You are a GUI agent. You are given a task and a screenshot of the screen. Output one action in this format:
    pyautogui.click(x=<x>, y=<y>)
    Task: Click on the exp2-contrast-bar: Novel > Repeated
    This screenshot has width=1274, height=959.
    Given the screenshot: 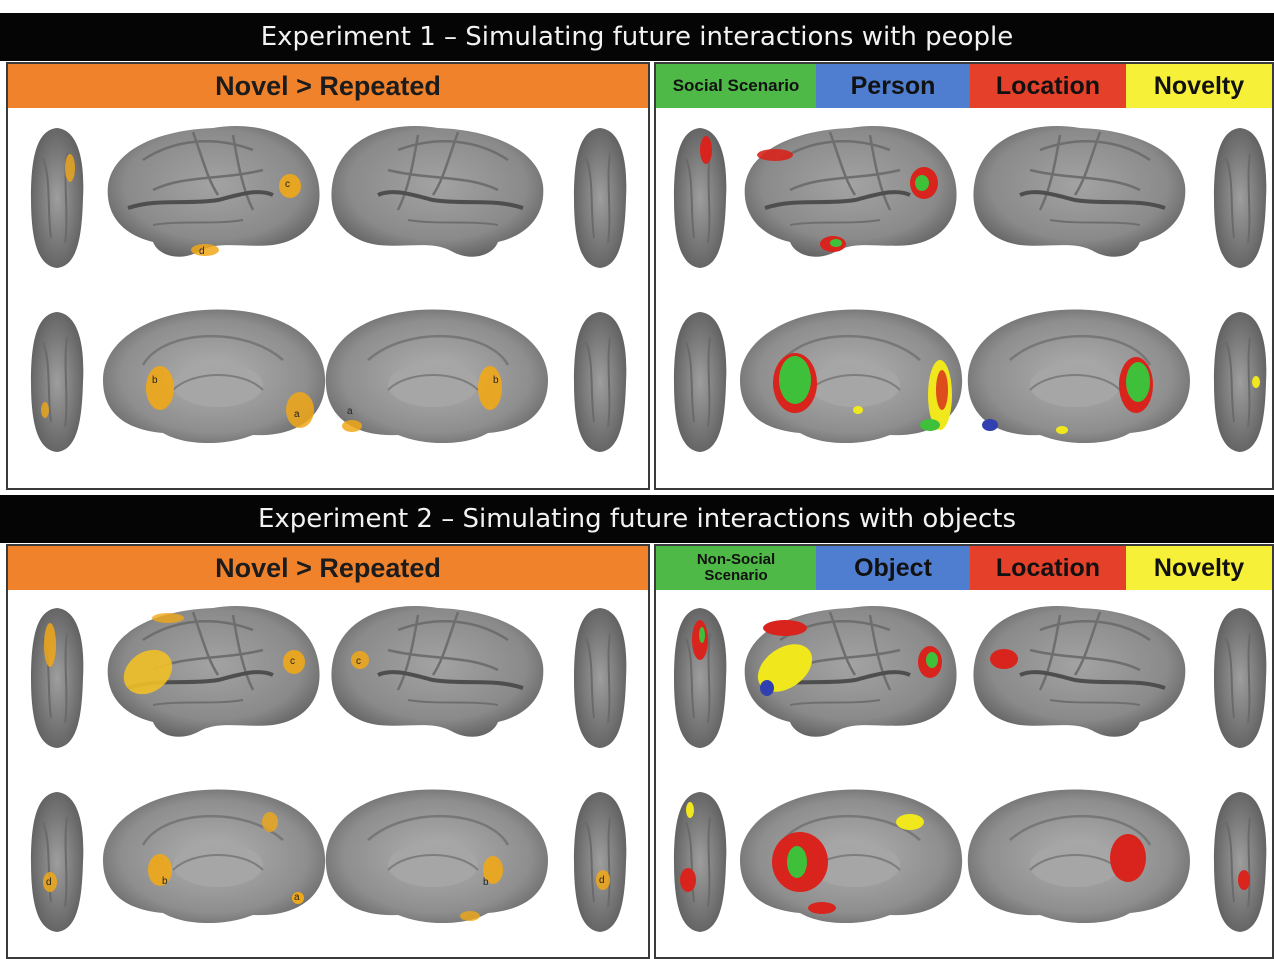 What is the action you would take?
    pyautogui.click(x=328, y=568)
    